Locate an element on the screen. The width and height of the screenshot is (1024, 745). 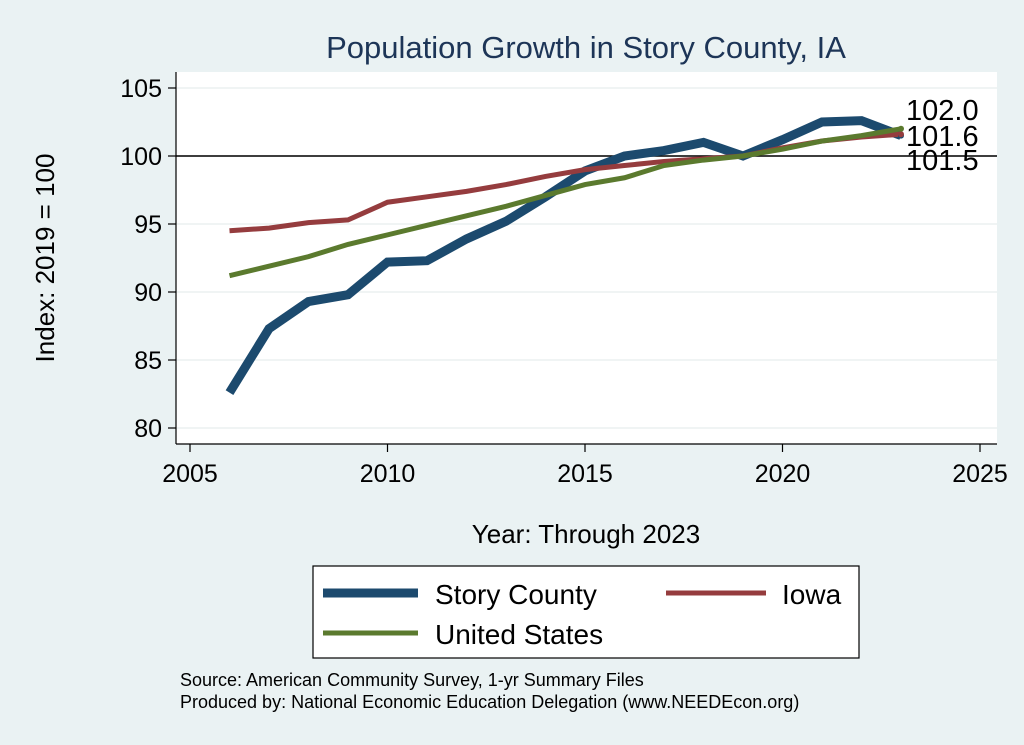
legend-box is located at coordinates (586, 612).